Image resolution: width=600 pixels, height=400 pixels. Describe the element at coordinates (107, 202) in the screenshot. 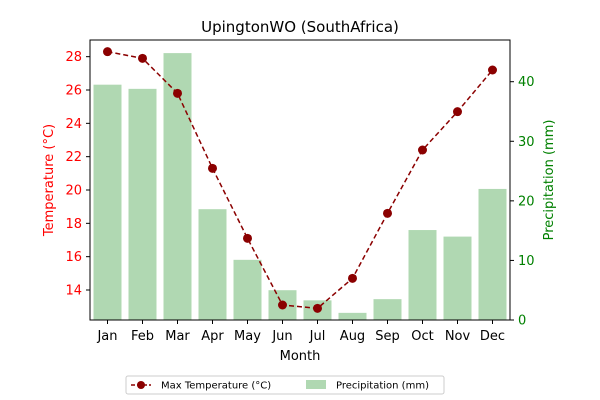

I see `precip-bar-jan` at that location.